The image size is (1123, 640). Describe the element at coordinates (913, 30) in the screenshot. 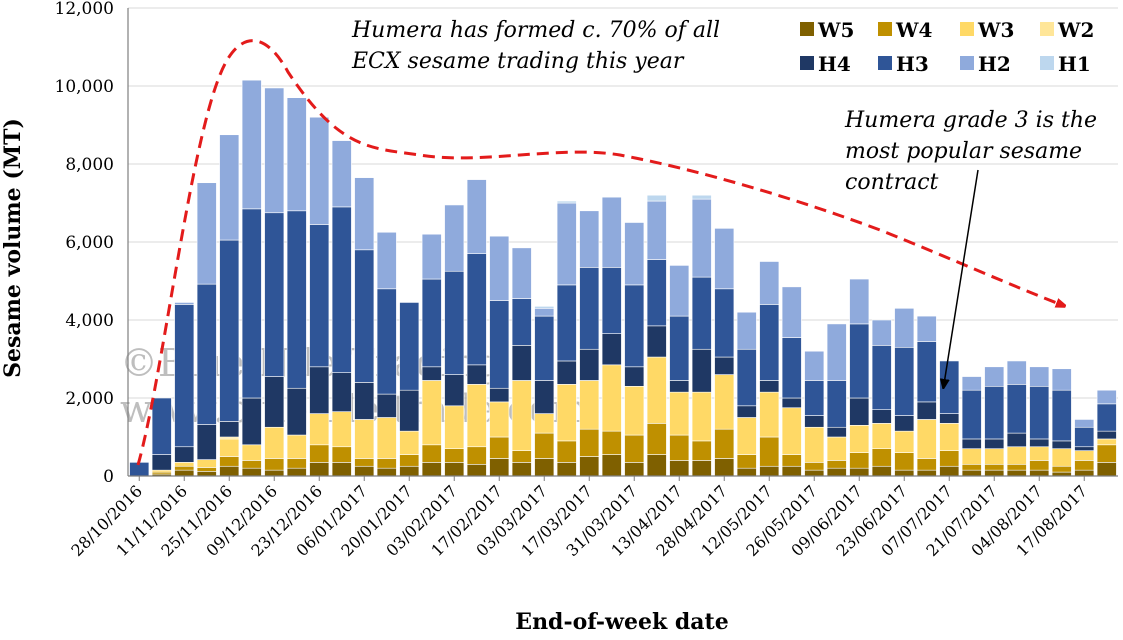

I see `legend-label: W4` at that location.